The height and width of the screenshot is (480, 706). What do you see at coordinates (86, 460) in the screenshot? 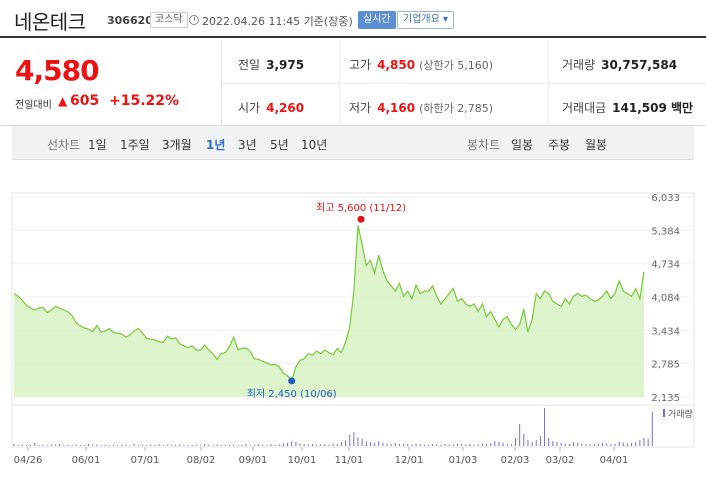
I see `x-tick-label: 06/01` at bounding box center [86, 460].